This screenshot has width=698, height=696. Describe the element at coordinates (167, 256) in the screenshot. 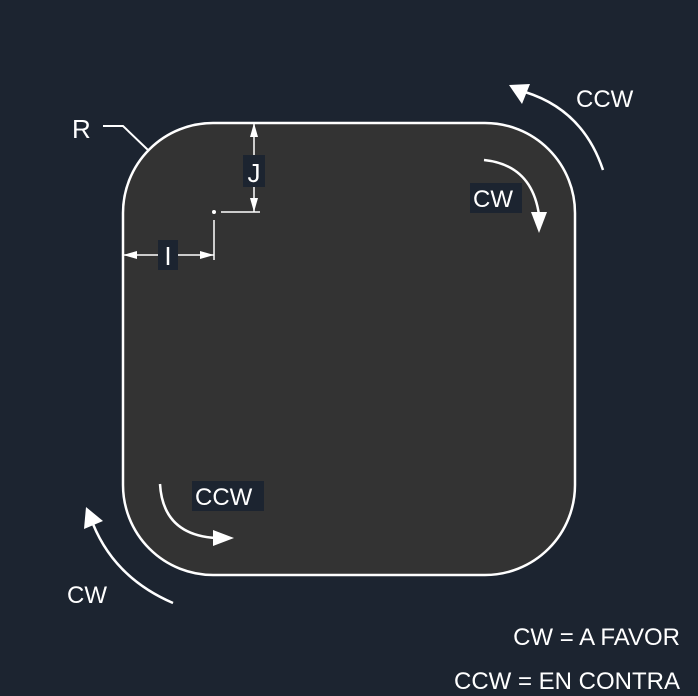

I see `i-label: I` at that location.